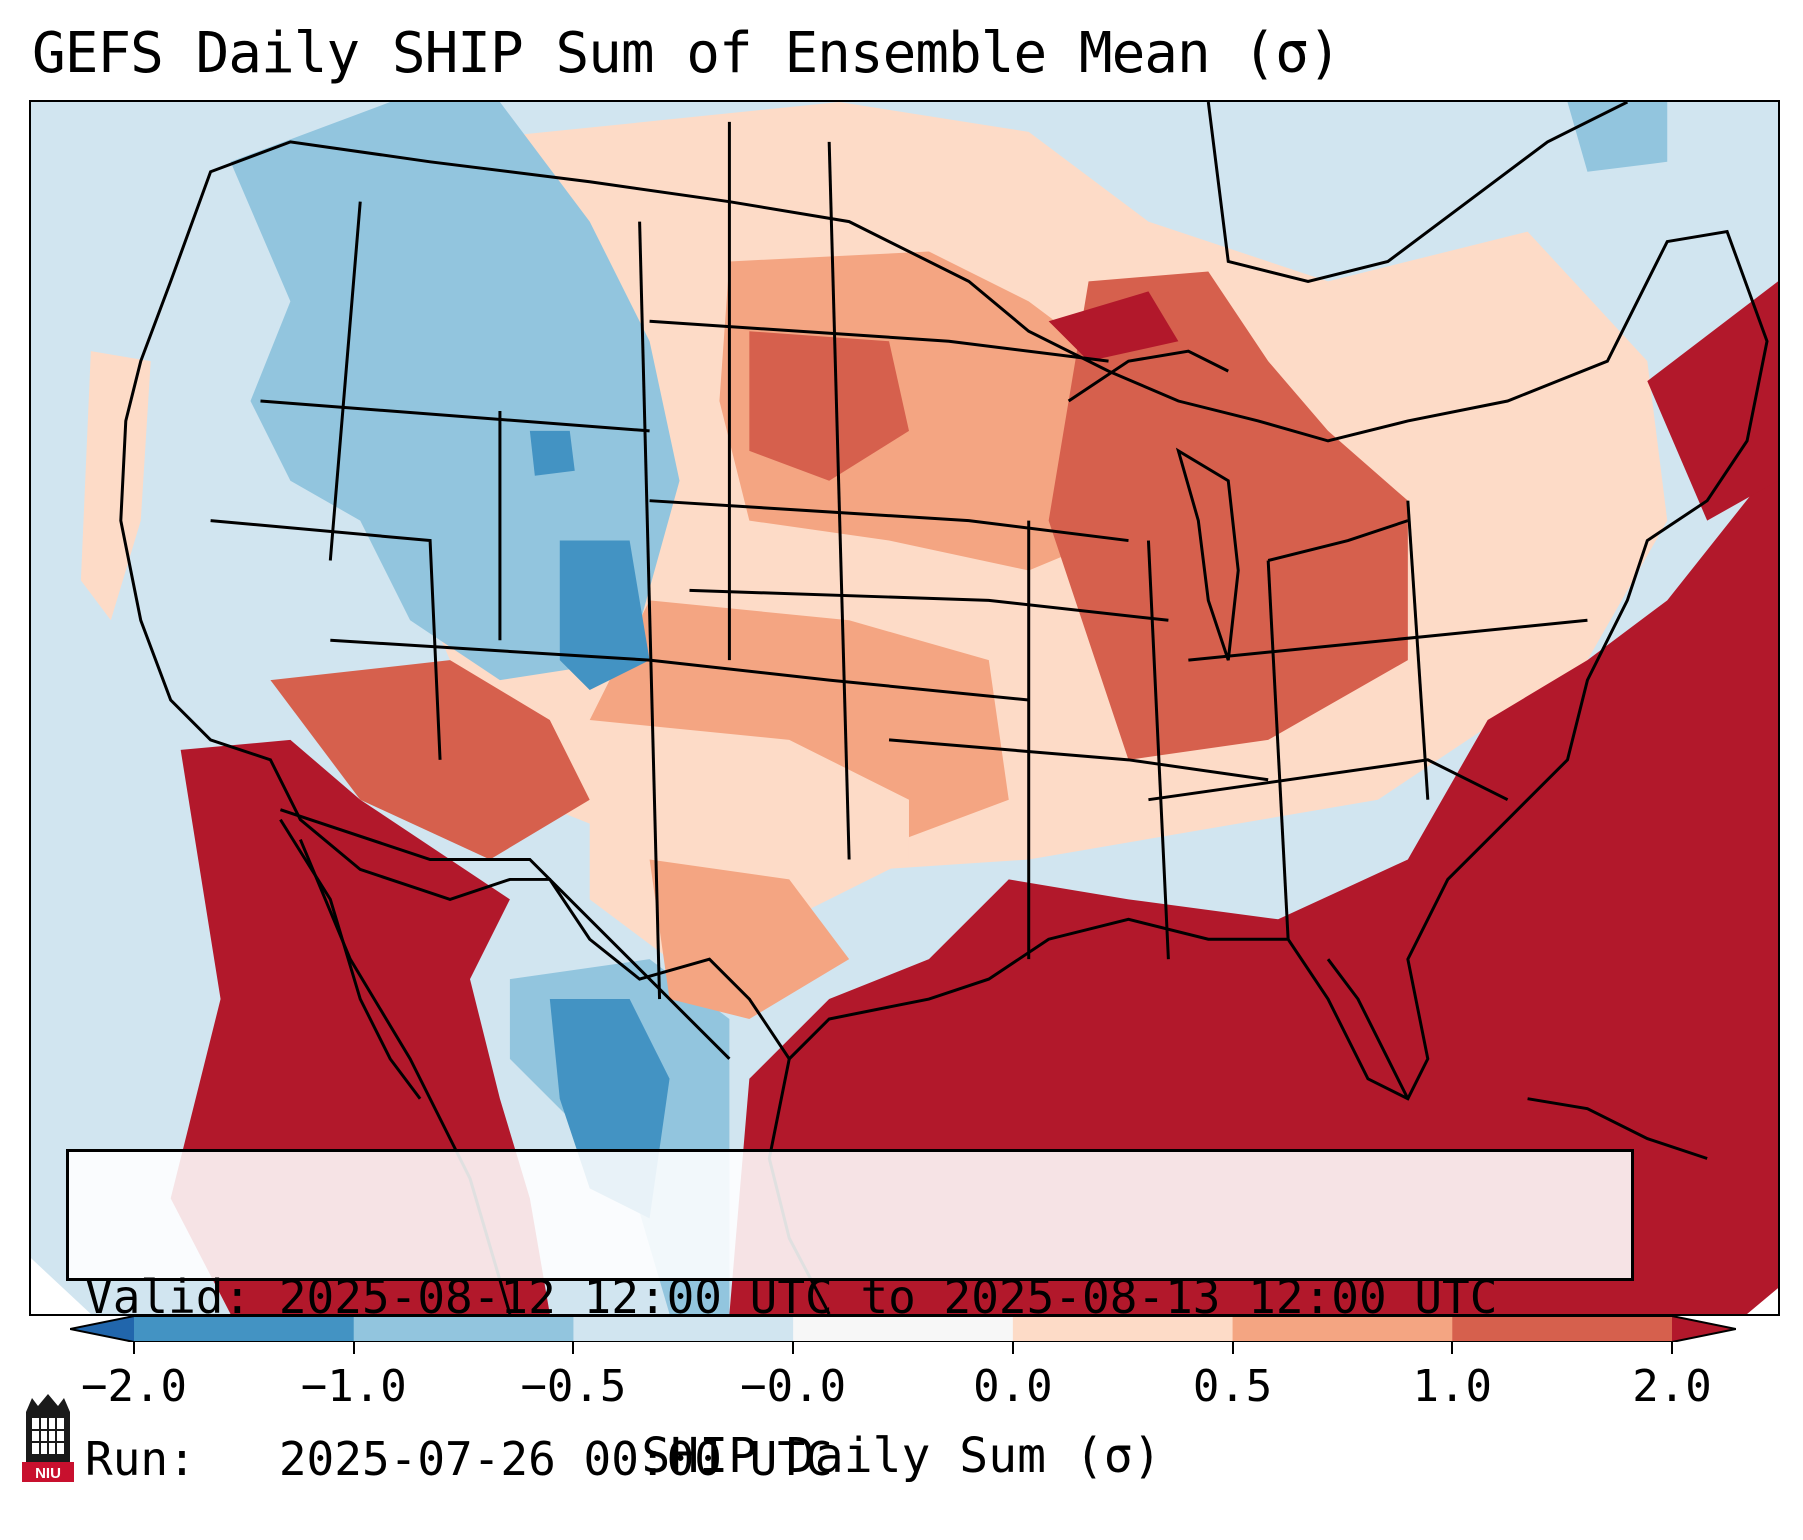  What do you see at coordinates (1113, 326) in the screenshot?
I see `fill-region-upper-michigan` at bounding box center [1113, 326].